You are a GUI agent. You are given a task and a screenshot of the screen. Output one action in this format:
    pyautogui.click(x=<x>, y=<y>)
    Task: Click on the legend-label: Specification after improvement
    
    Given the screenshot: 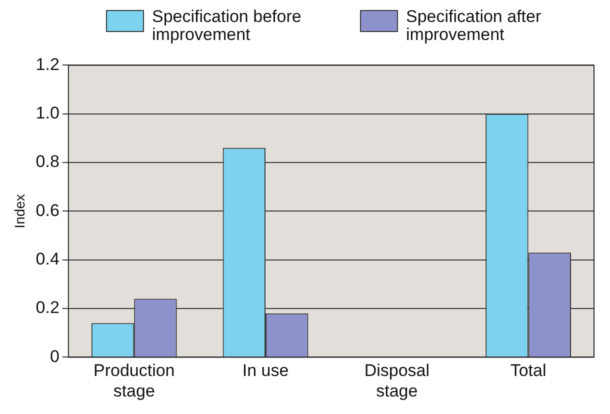 What is the action you would take?
    pyautogui.click(x=474, y=25)
    